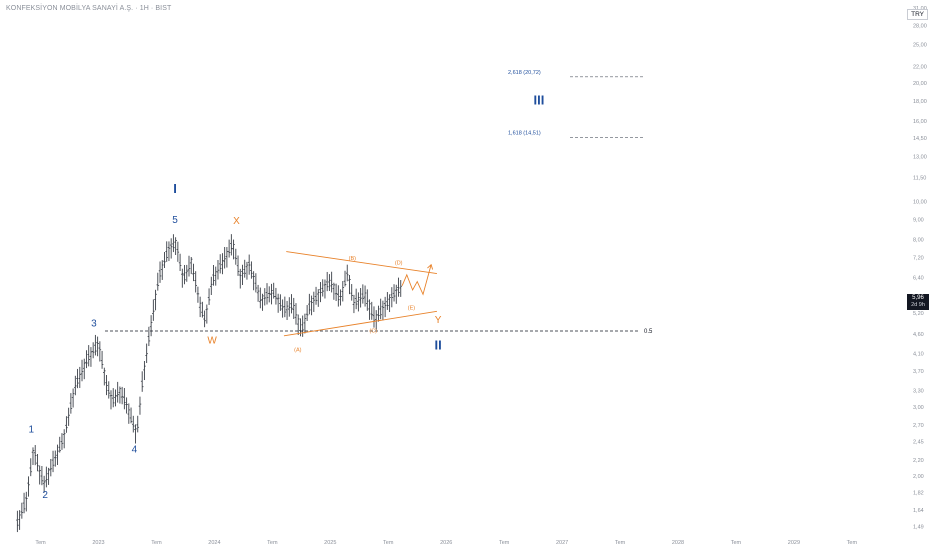 This screenshot has height=550, width=932. What do you see at coordinates (214, 543) in the screenshot?
I see `x-tick-label: 2024` at bounding box center [214, 543].